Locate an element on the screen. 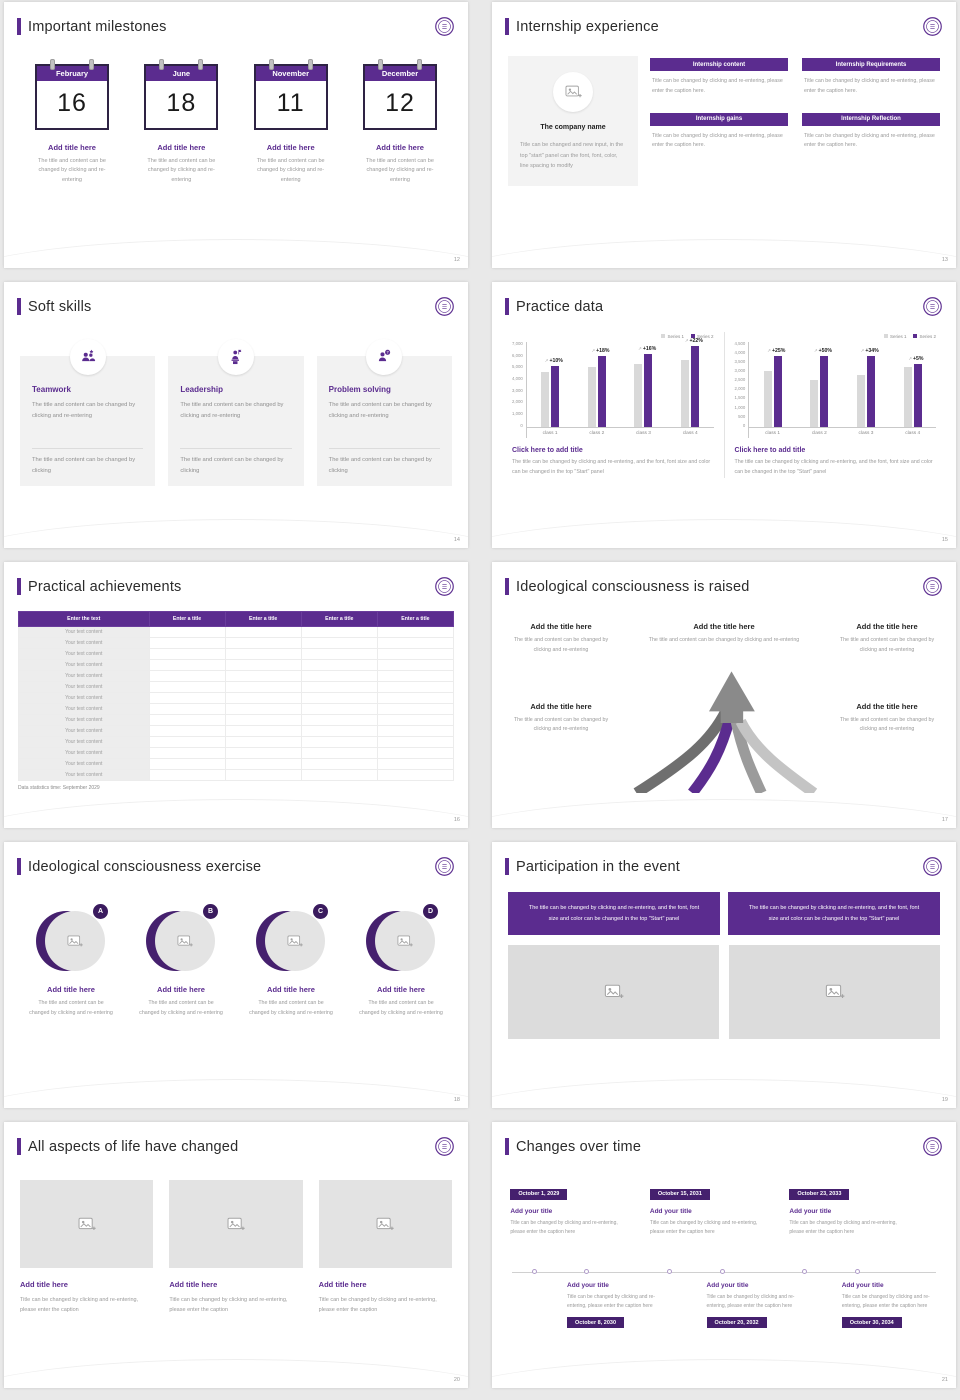 The image size is (960, 1400). y-tick-label: 4,500 is located at coordinates (740, 343).